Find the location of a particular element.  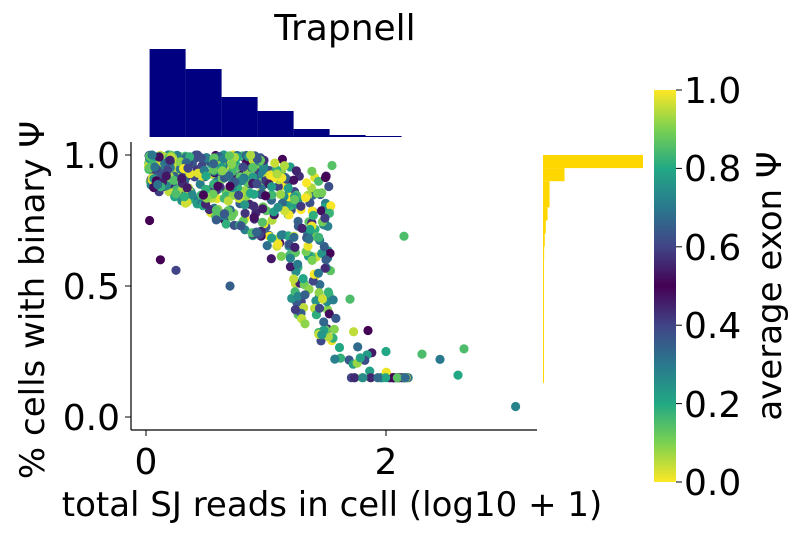

colorbar is located at coordinates (665, 286).